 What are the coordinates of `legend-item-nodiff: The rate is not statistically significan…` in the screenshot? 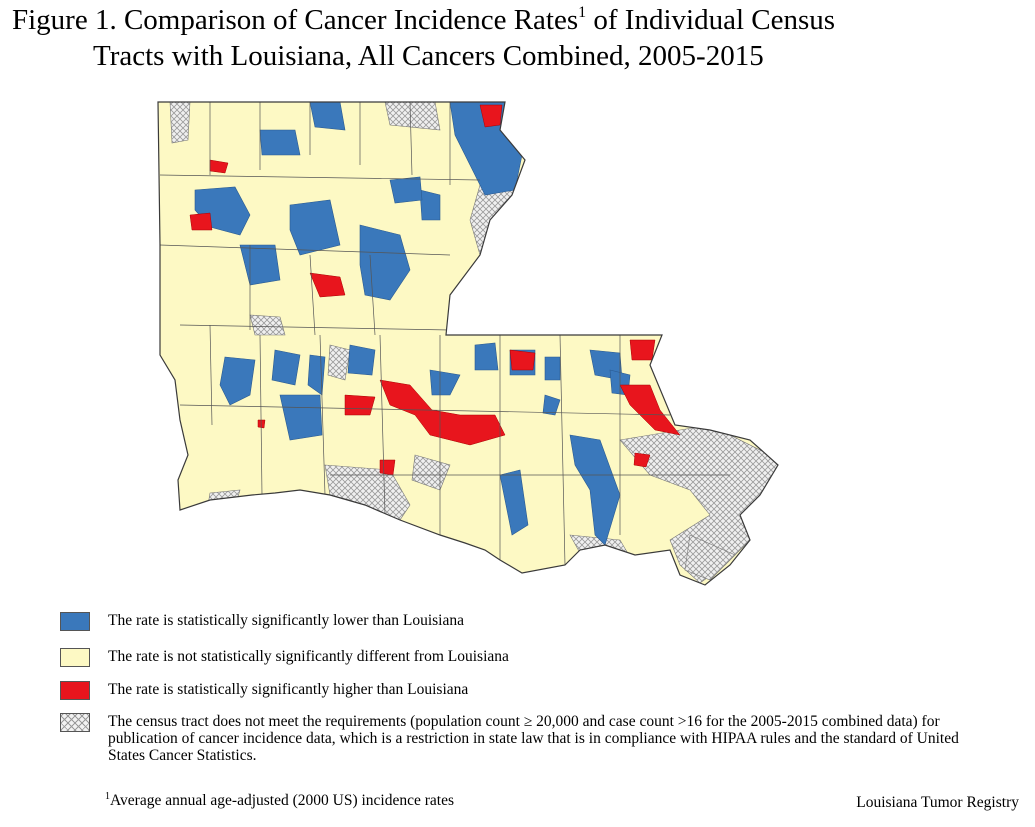 It's located at (284, 657).